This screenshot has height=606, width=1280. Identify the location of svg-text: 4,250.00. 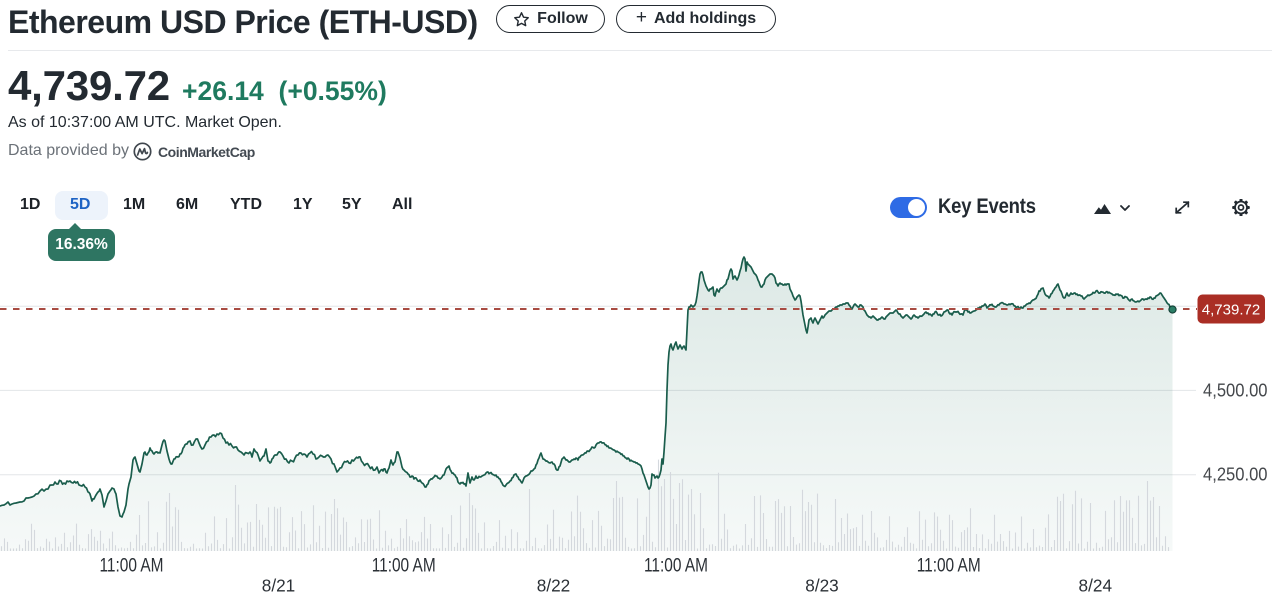
(1235, 474).